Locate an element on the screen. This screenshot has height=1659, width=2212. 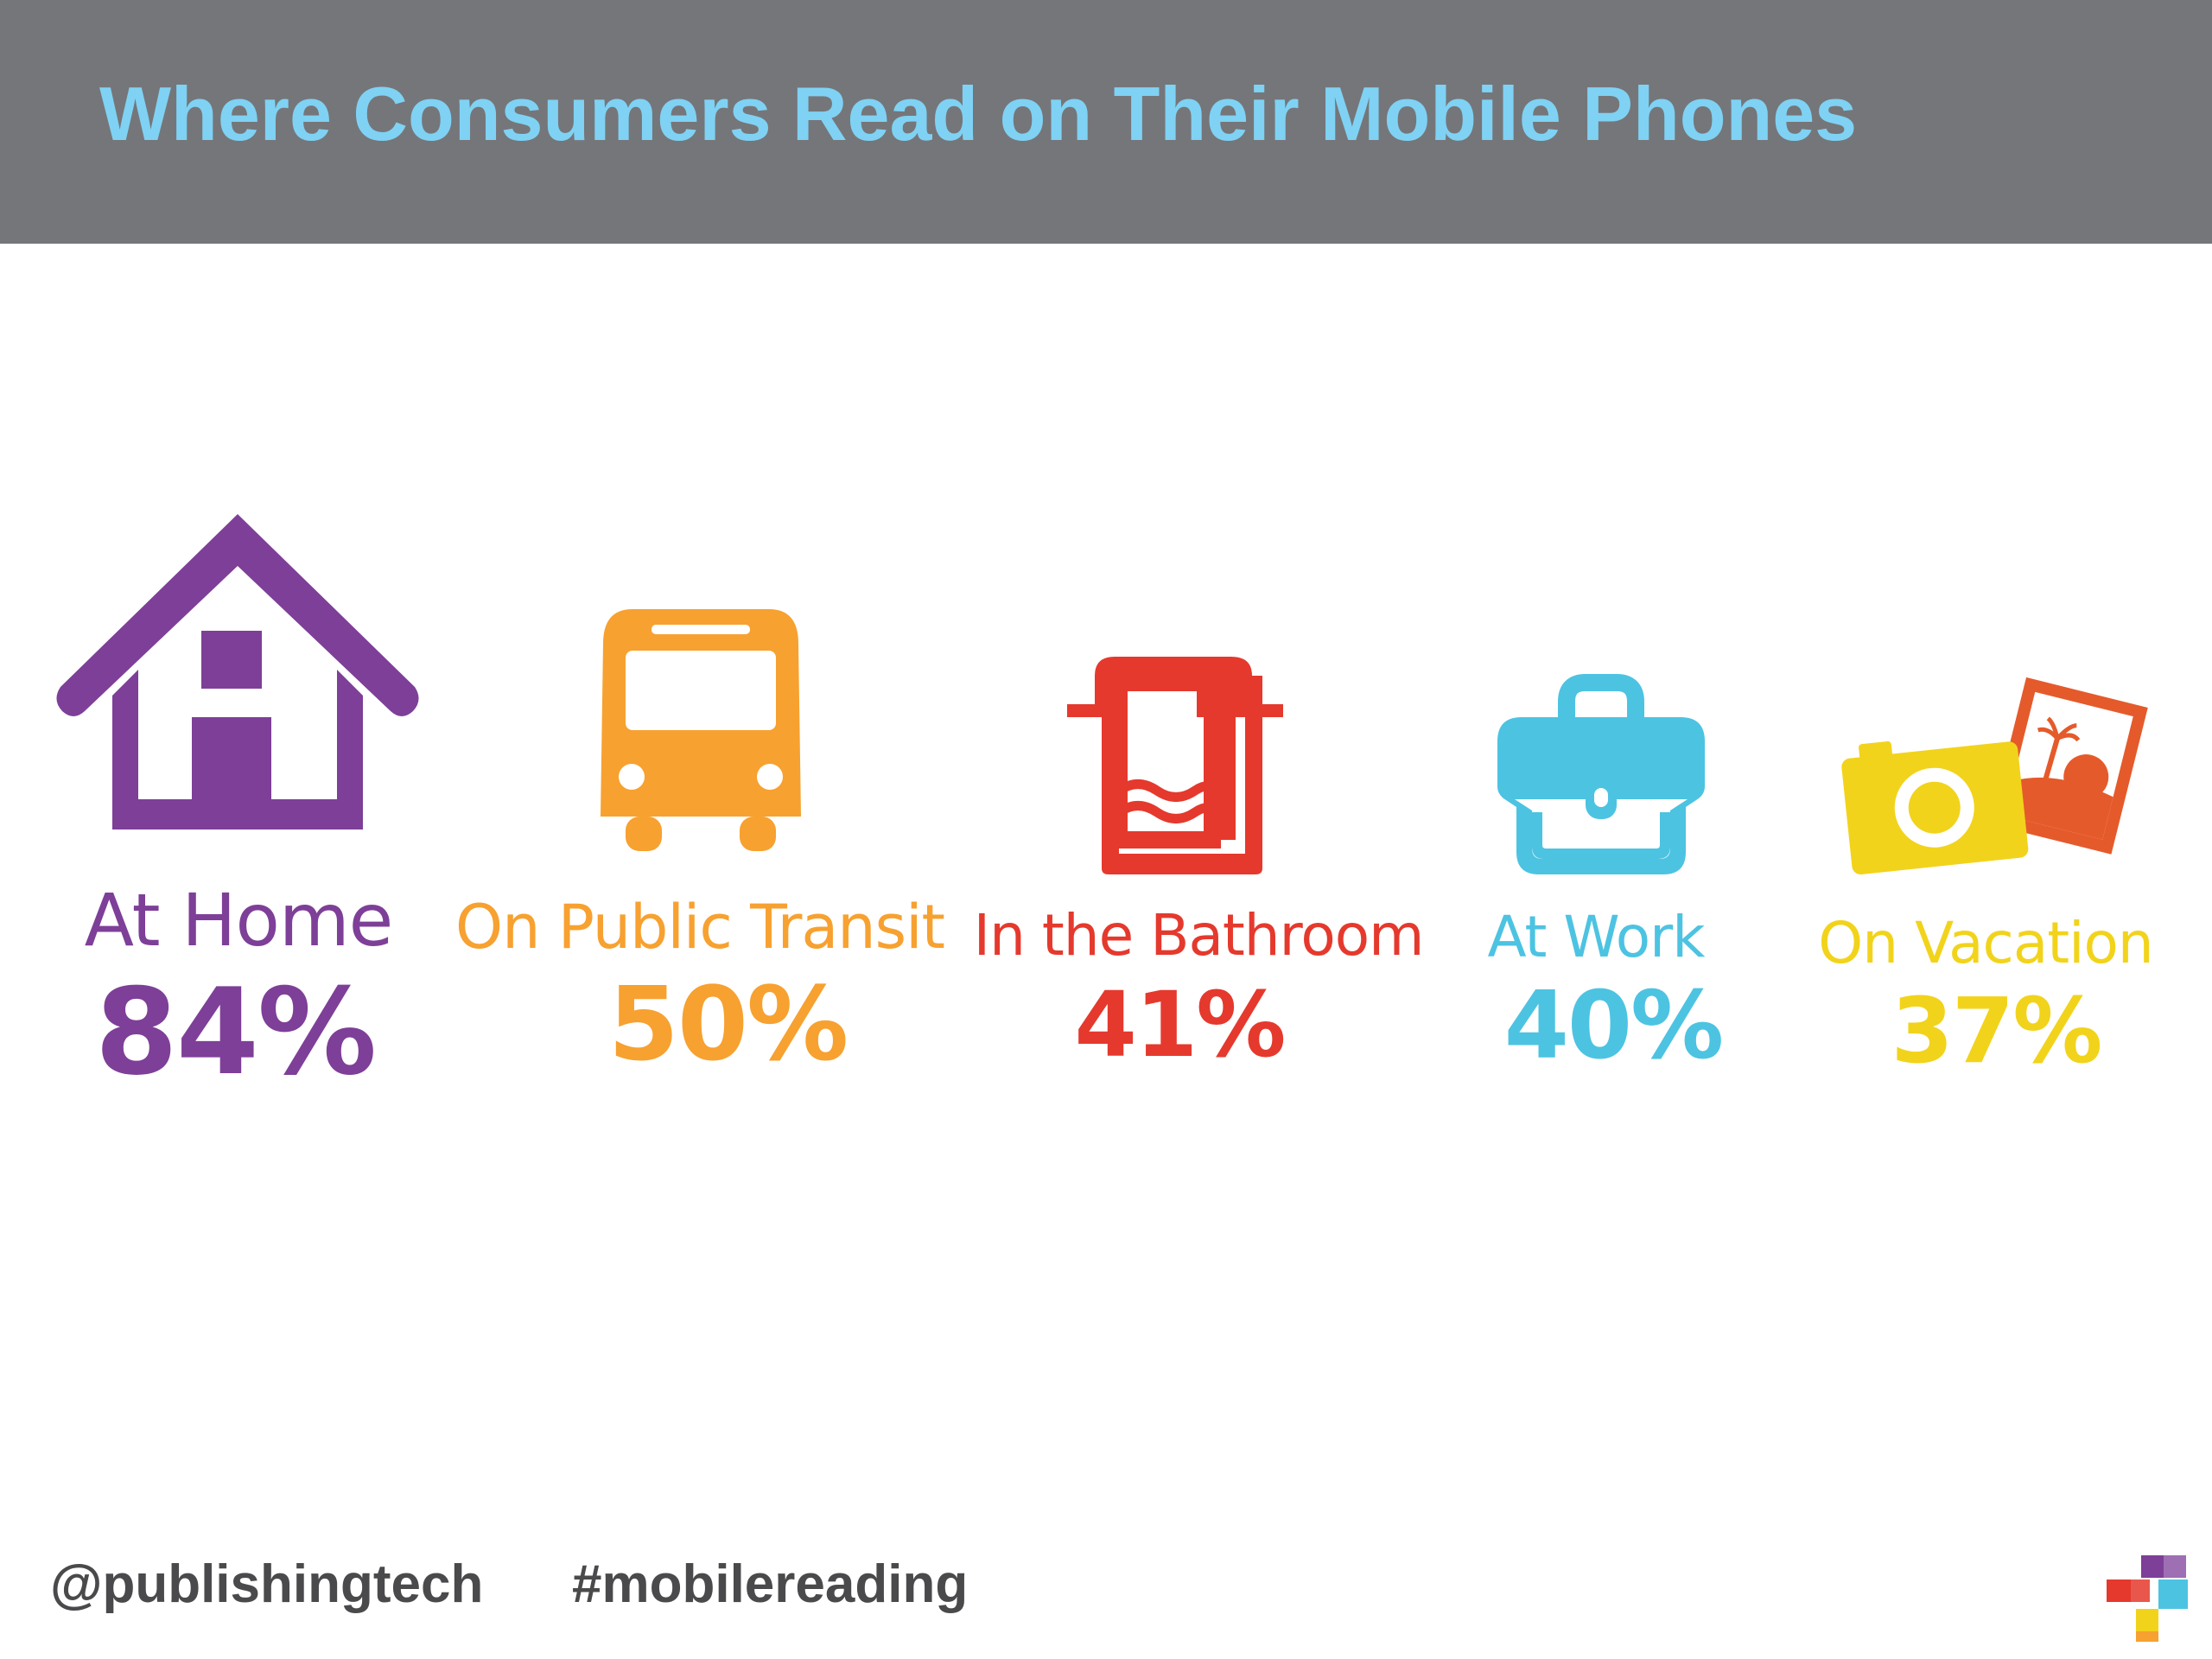
stat-label: At Work is located at coordinates (1596, 937).